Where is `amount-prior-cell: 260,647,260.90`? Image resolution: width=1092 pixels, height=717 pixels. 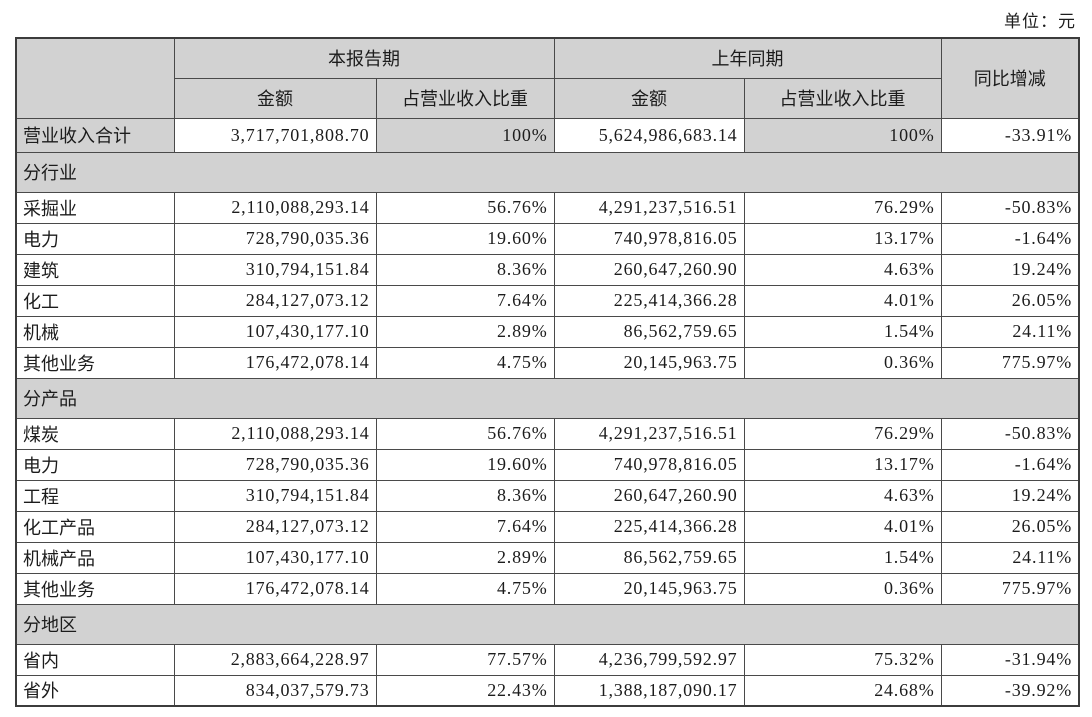
amount-prior-cell: 260,647,260.90 is located at coordinates (649, 495).